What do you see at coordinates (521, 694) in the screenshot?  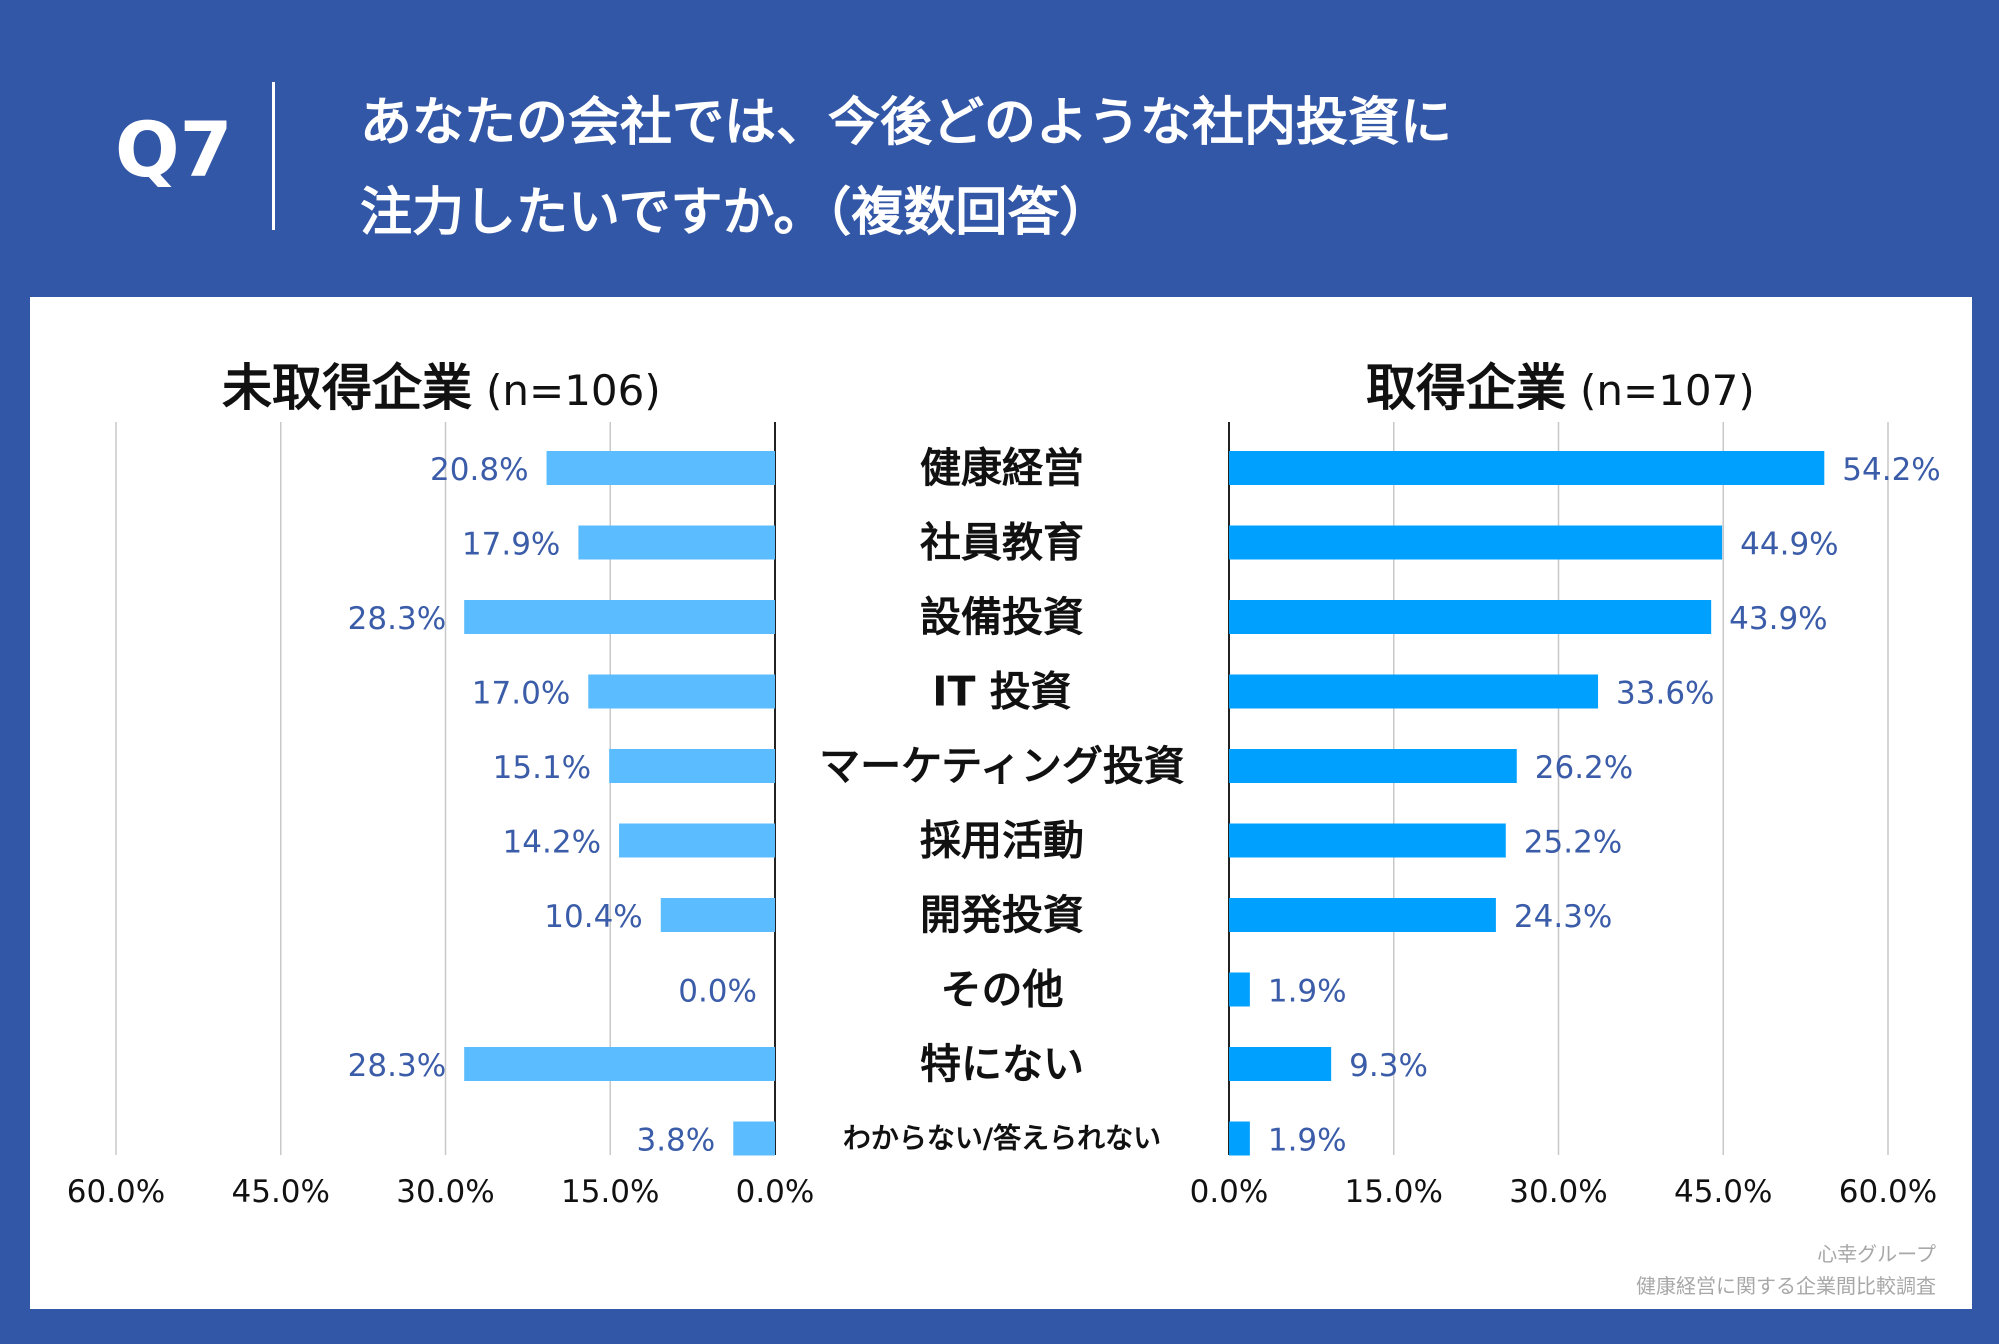 I see `left-value-label: 17.0%` at bounding box center [521, 694].